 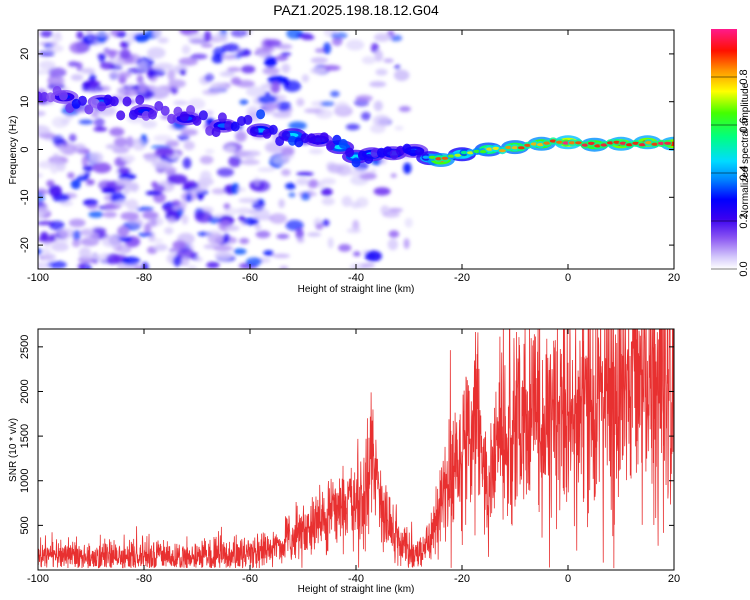 What do you see at coordinates (25, 149) in the screenshot?
I see `y-tick-label: 0` at bounding box center [25, 149].